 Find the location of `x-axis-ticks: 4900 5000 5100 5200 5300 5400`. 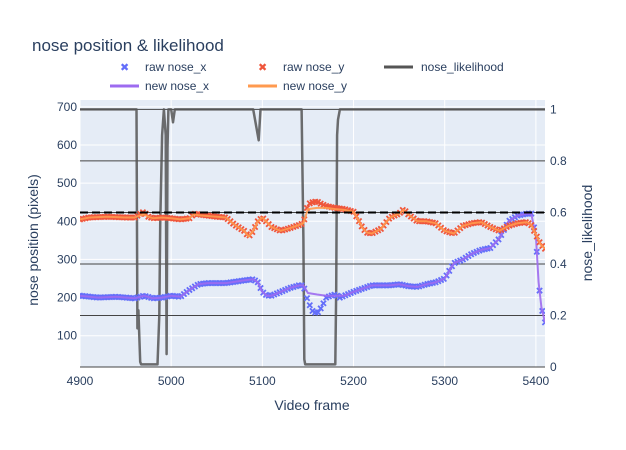

x-axis-ticks: 4900 5000 5100 5200 5300 5400 is located at coordinates (308, 381).